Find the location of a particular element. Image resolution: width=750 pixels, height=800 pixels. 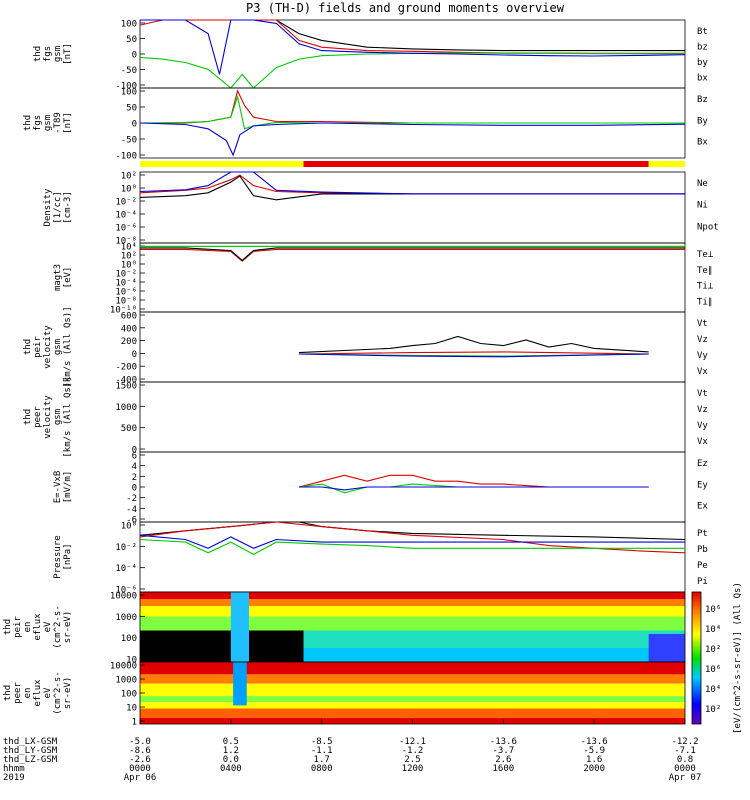

y-axis-title-line: peer is located at coordinates (18, 693).